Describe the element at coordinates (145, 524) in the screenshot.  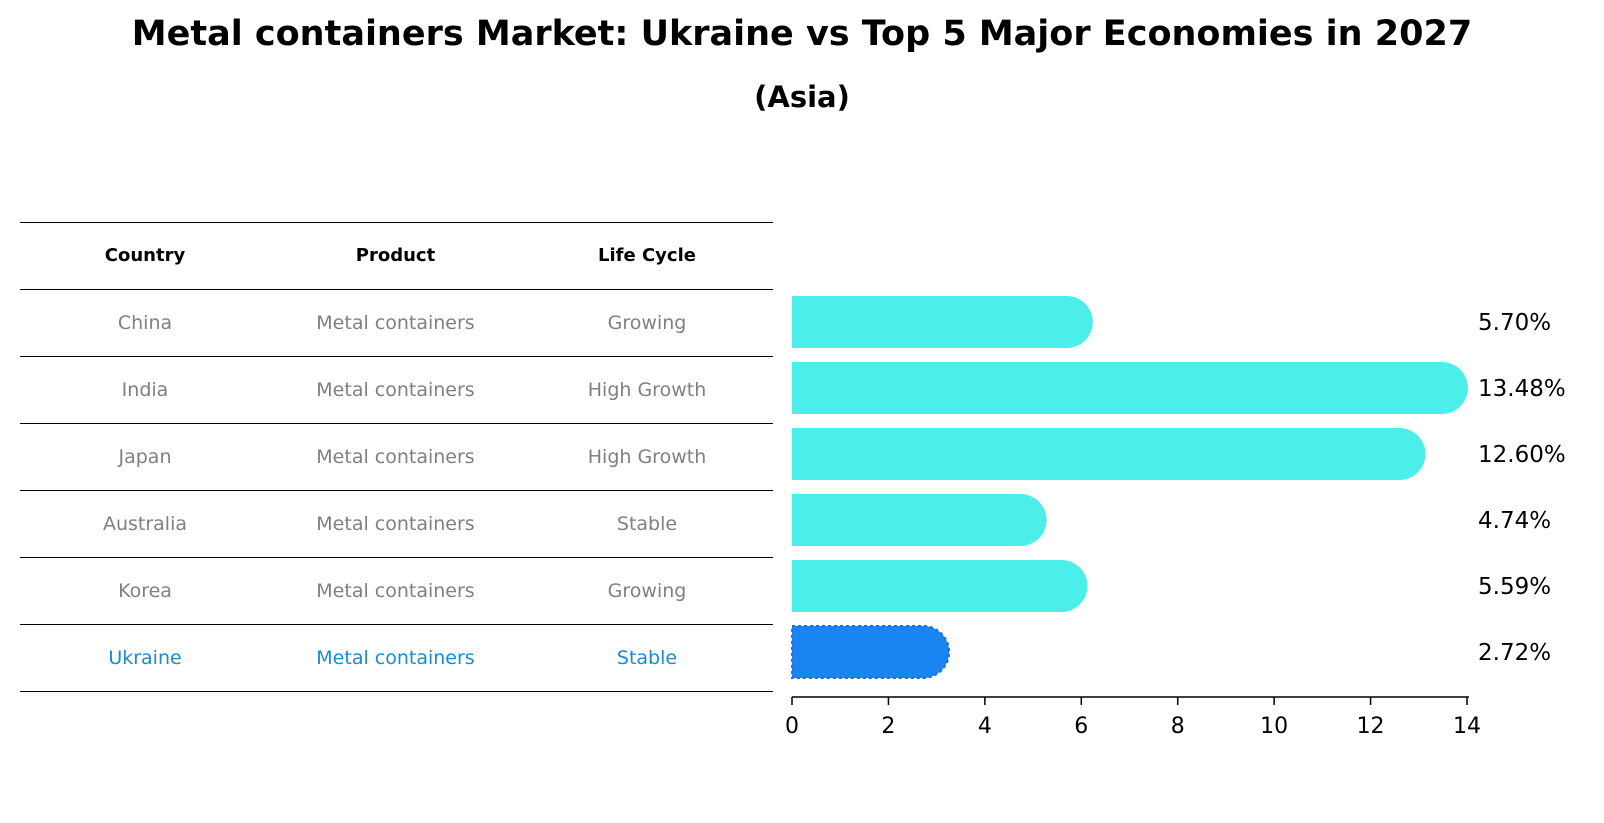
I see `cell-country: Australia` at that location.